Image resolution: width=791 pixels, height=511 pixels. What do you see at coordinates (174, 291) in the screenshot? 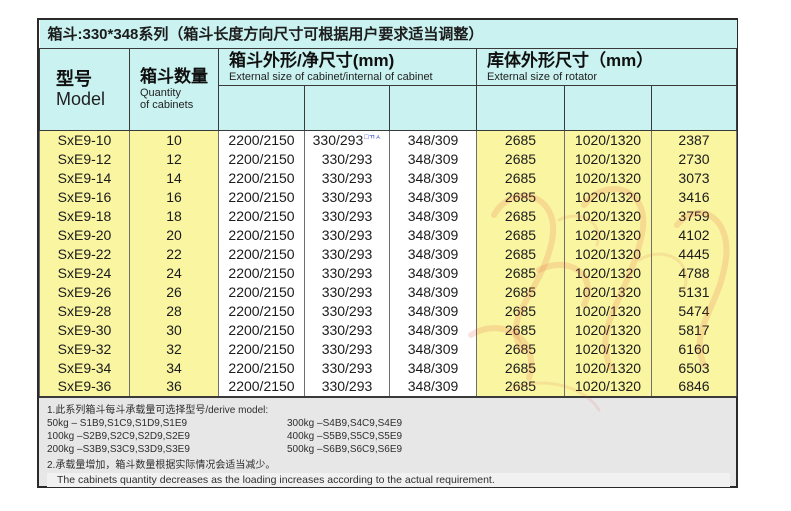
I see `cell-quantity: 26` at bounding box center [174, 291].